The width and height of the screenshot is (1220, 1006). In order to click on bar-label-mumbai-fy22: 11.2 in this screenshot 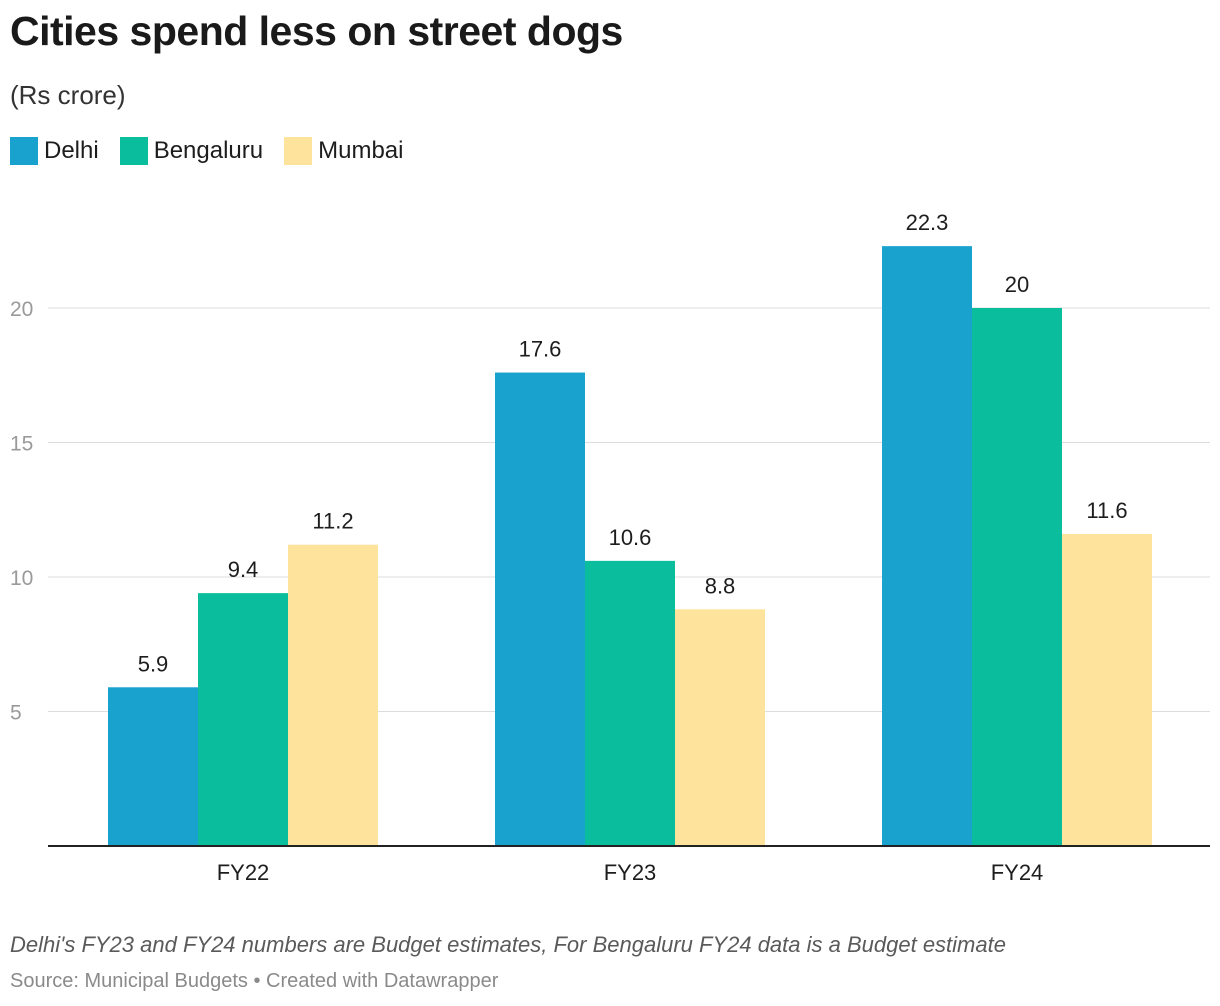, I will do `click(332, 521)`.